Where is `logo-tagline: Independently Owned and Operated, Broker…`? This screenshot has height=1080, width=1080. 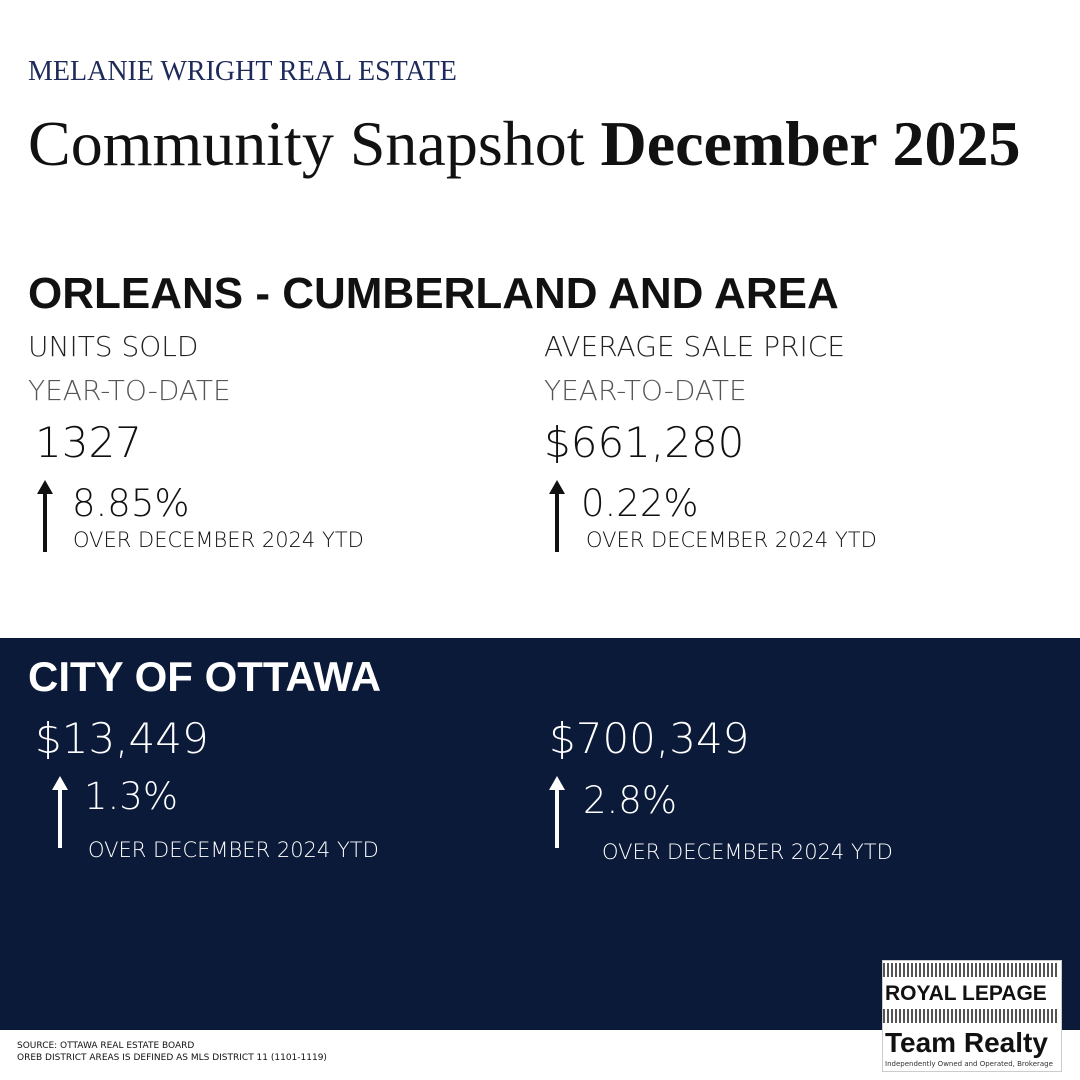 logo-tagline: Independently Owned and Operated, Broker… is located at coordinates (969, 1064).